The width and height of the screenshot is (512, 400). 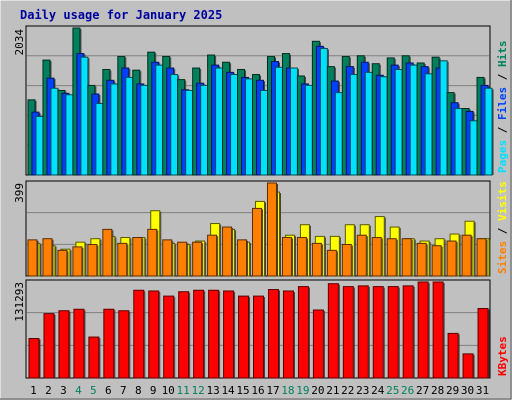 I want to click on svg-text: KBytes, so click(x=502, y=356).